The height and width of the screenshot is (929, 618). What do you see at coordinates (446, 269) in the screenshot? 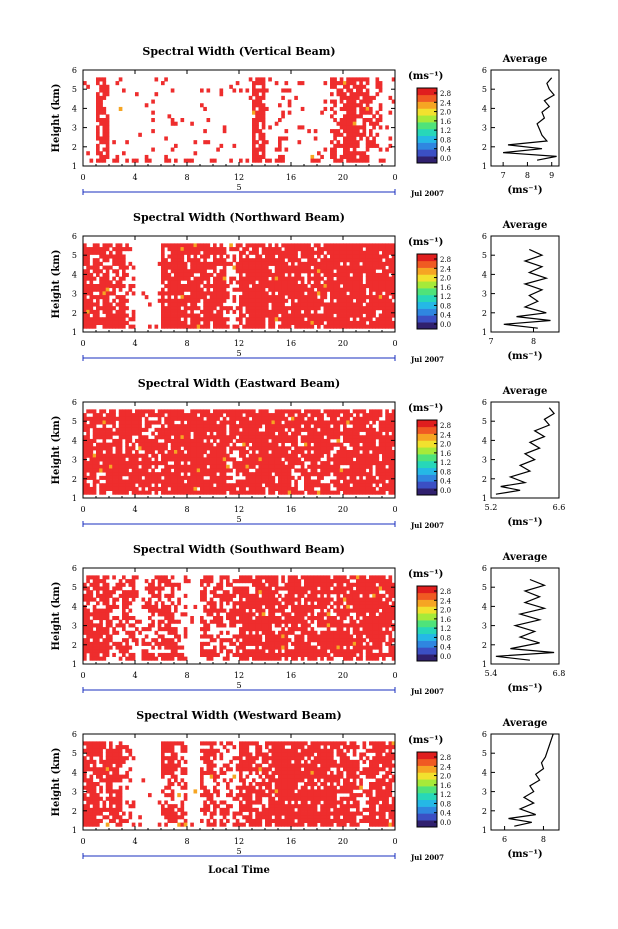
I see `colorbar-tick-label: 2.4` at bounding box center [446, 269].